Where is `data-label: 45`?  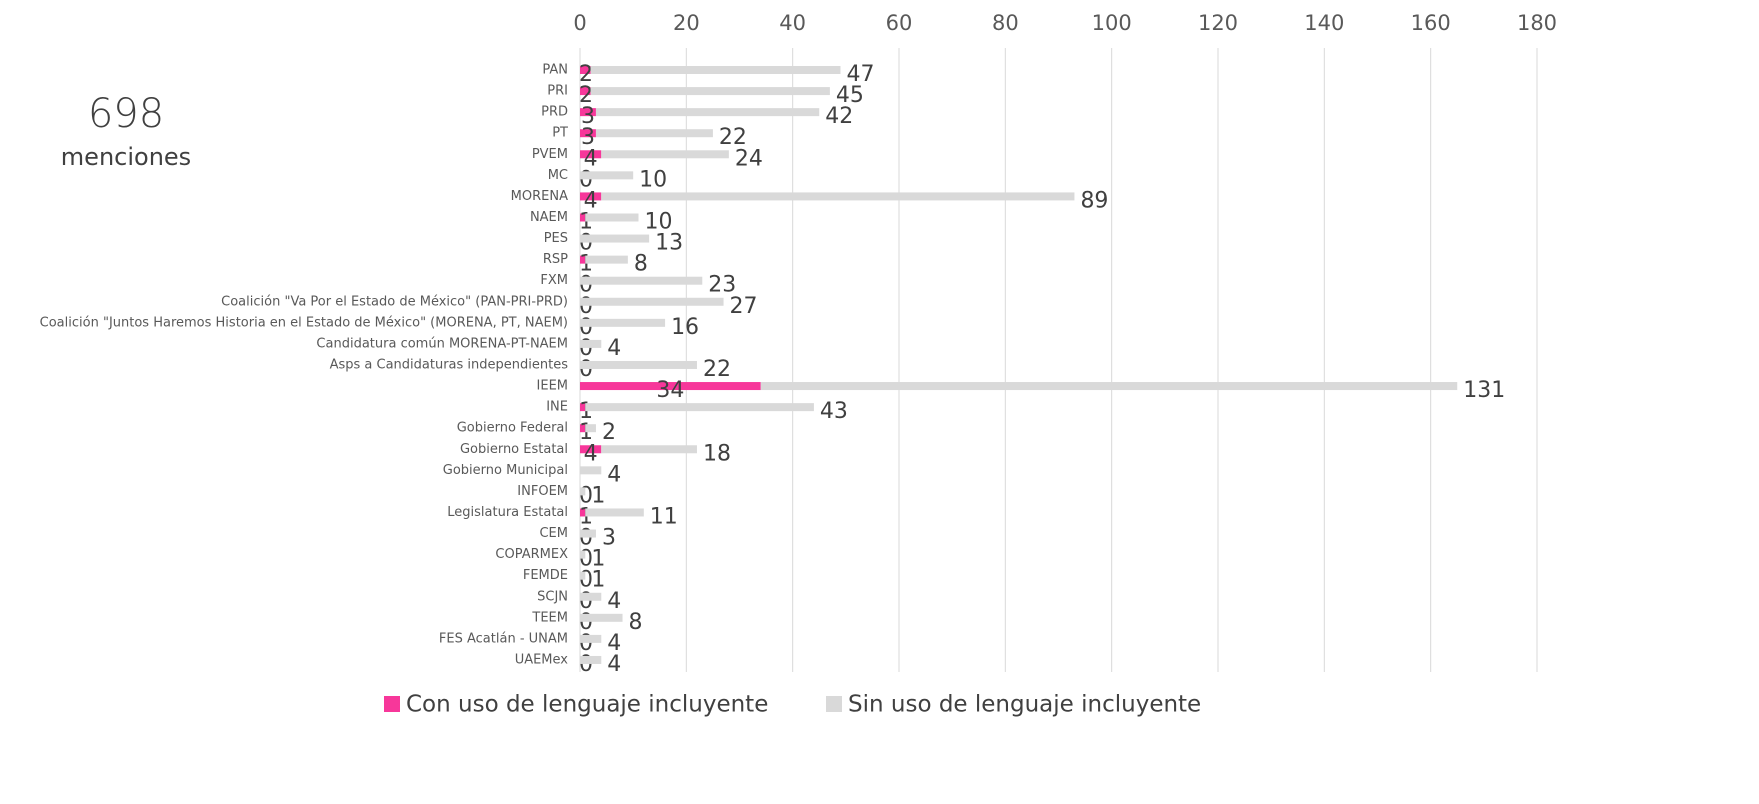 data-label: 45 is located at coordinates (850, 95).